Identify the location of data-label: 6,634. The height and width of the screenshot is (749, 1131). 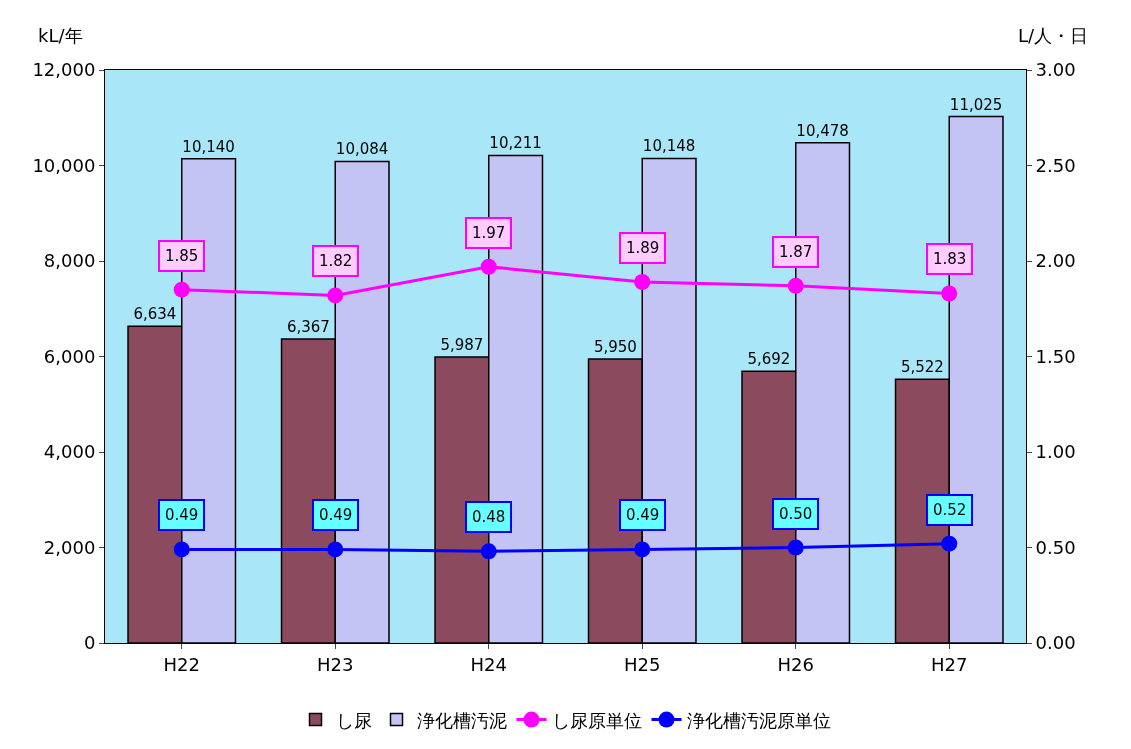
(155, 314).